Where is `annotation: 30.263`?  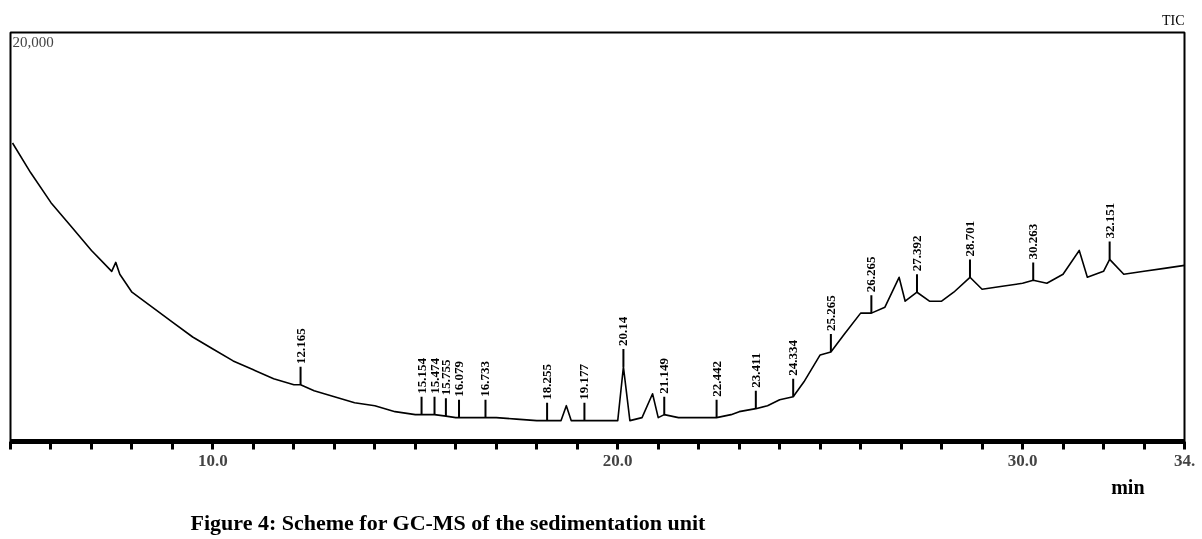
annotation: 30.263 is located at coordinates (1033, 241).